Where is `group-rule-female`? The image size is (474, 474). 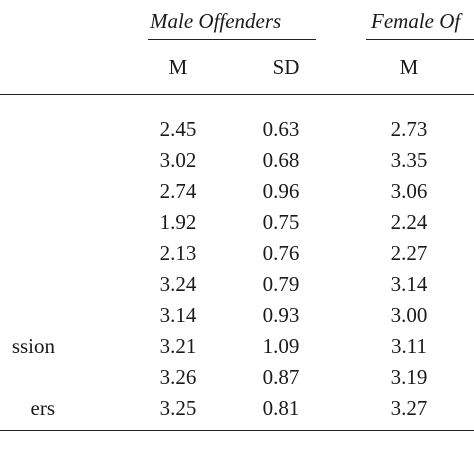
group-rule-female is located at coordinates (420, 39).